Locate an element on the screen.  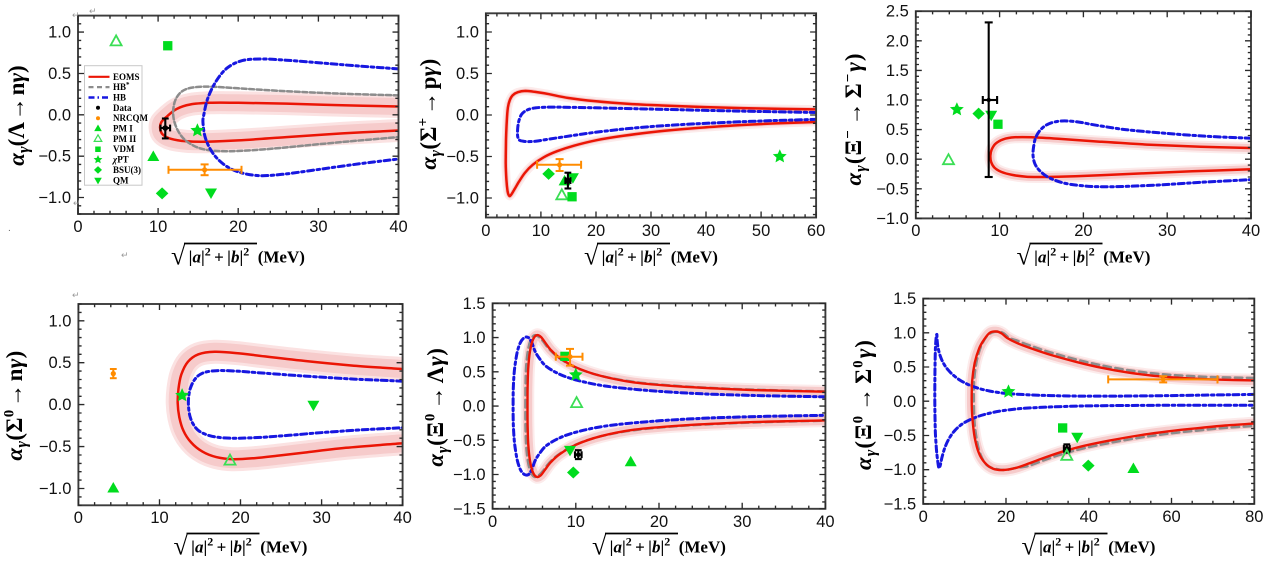
svg-text: NRCQM is located at coordinates (130, 118).